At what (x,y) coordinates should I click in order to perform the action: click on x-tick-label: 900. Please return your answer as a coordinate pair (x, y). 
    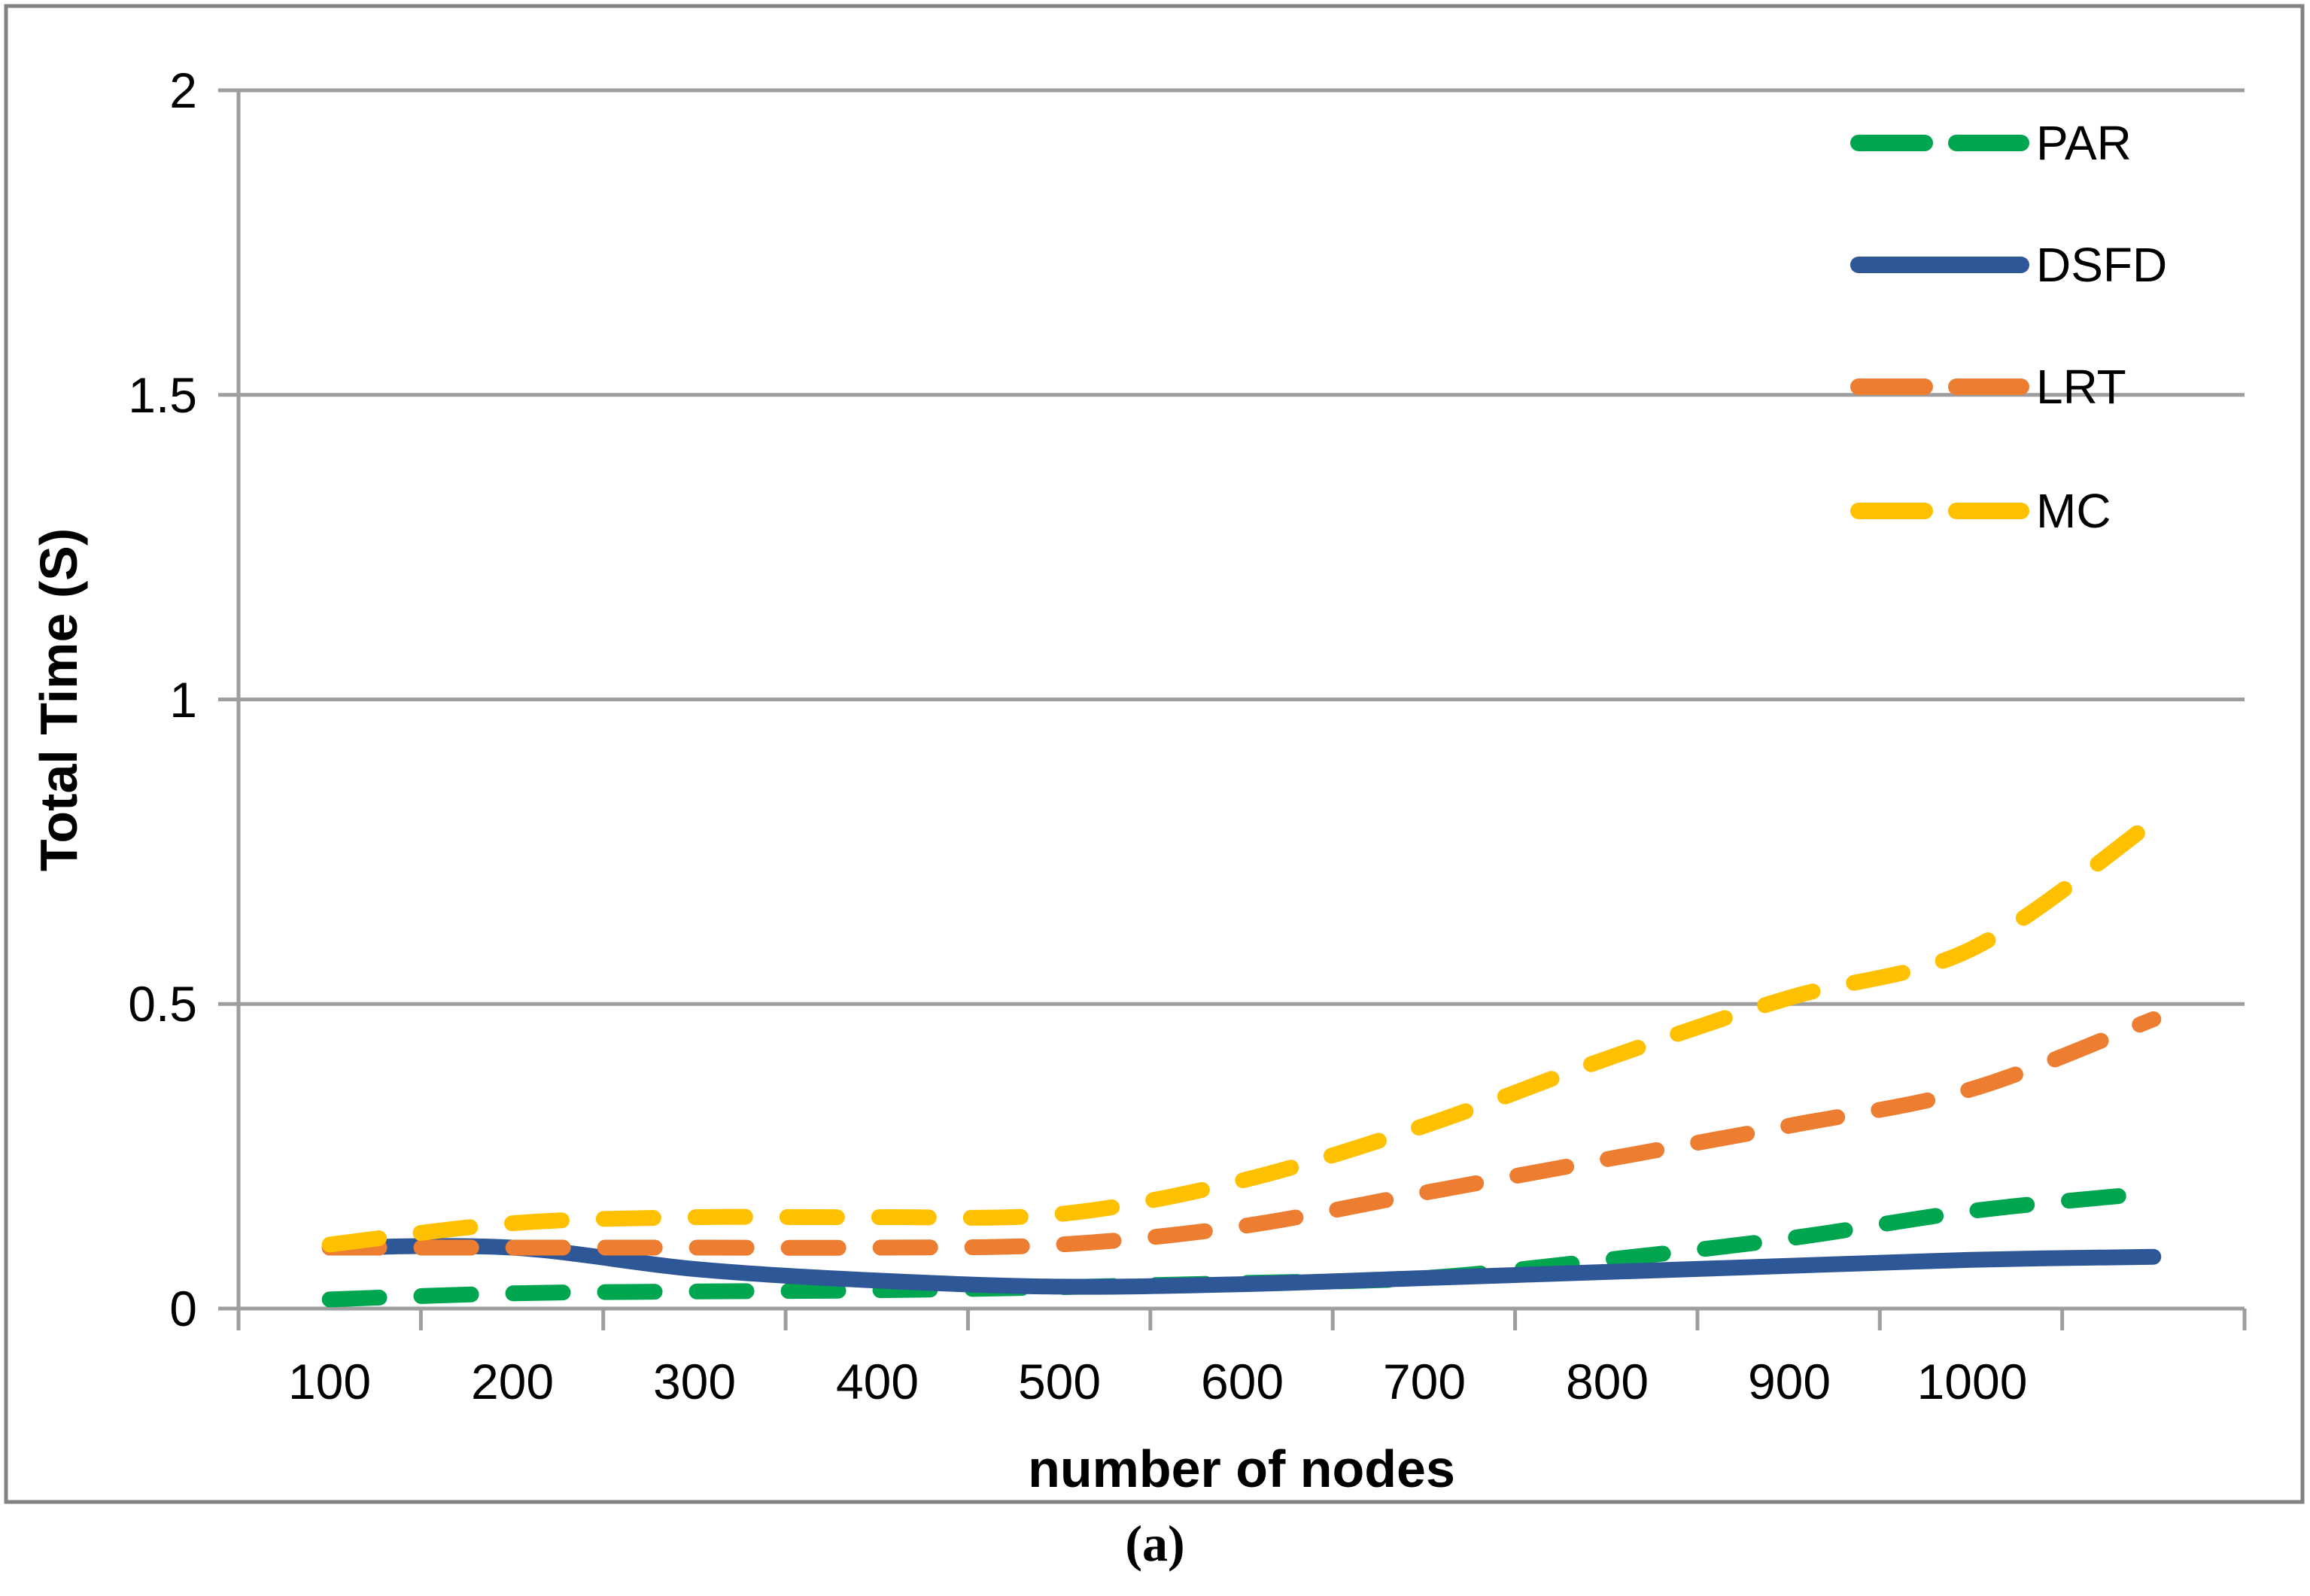
    Looking at the image, I should click on (1789, 1381).